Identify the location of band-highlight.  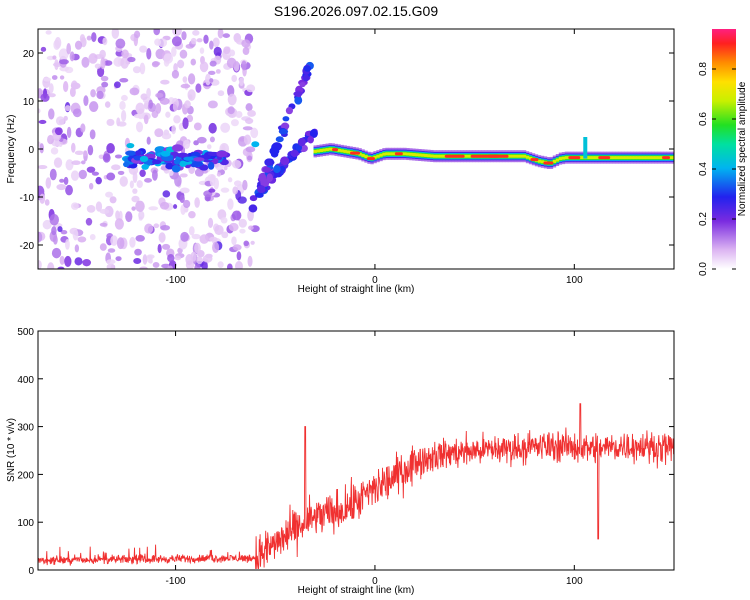
(255, 144).